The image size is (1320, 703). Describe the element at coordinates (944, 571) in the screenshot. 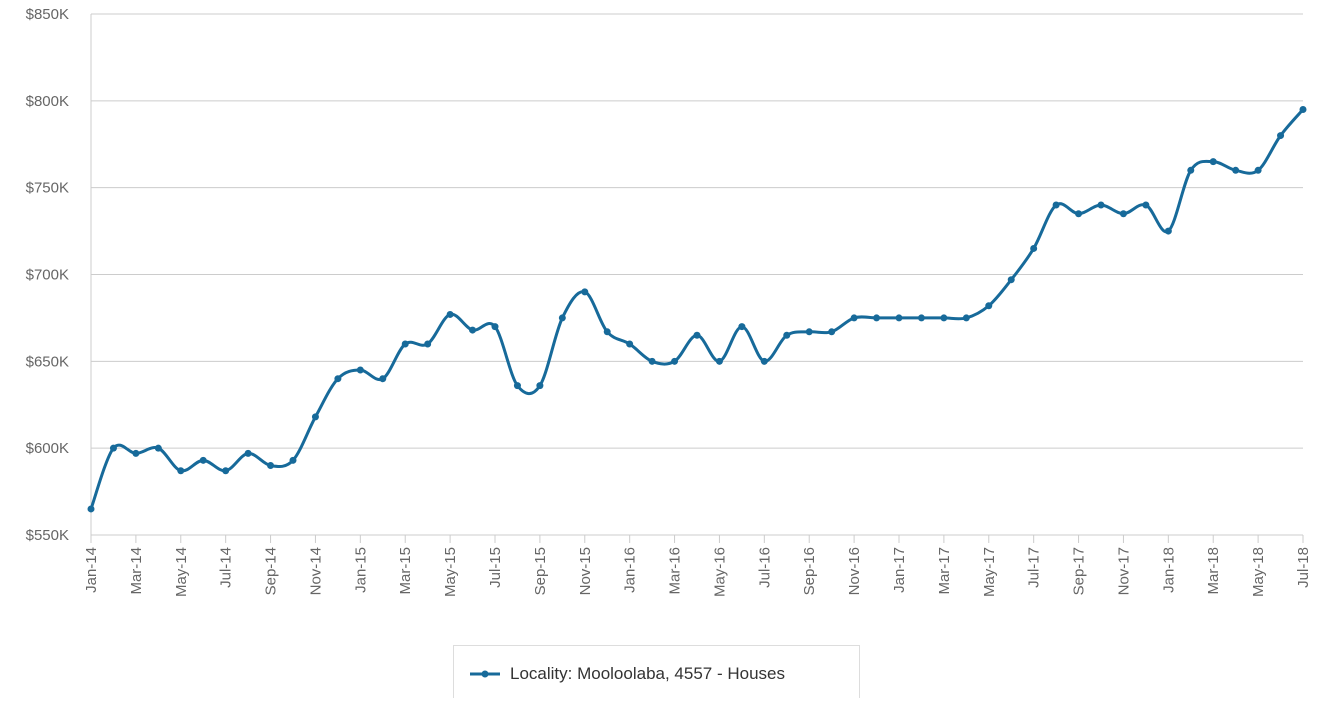

I see `x-tick-label: Mar-17` at that location.